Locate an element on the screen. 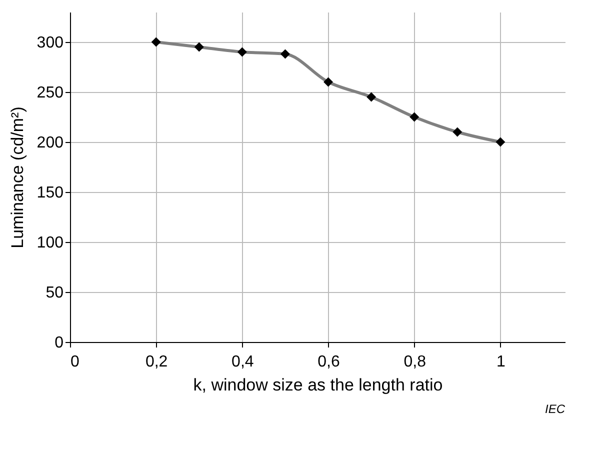  y-axis-title: Luminance (cd/m²) is located at coordinates (17, 177).